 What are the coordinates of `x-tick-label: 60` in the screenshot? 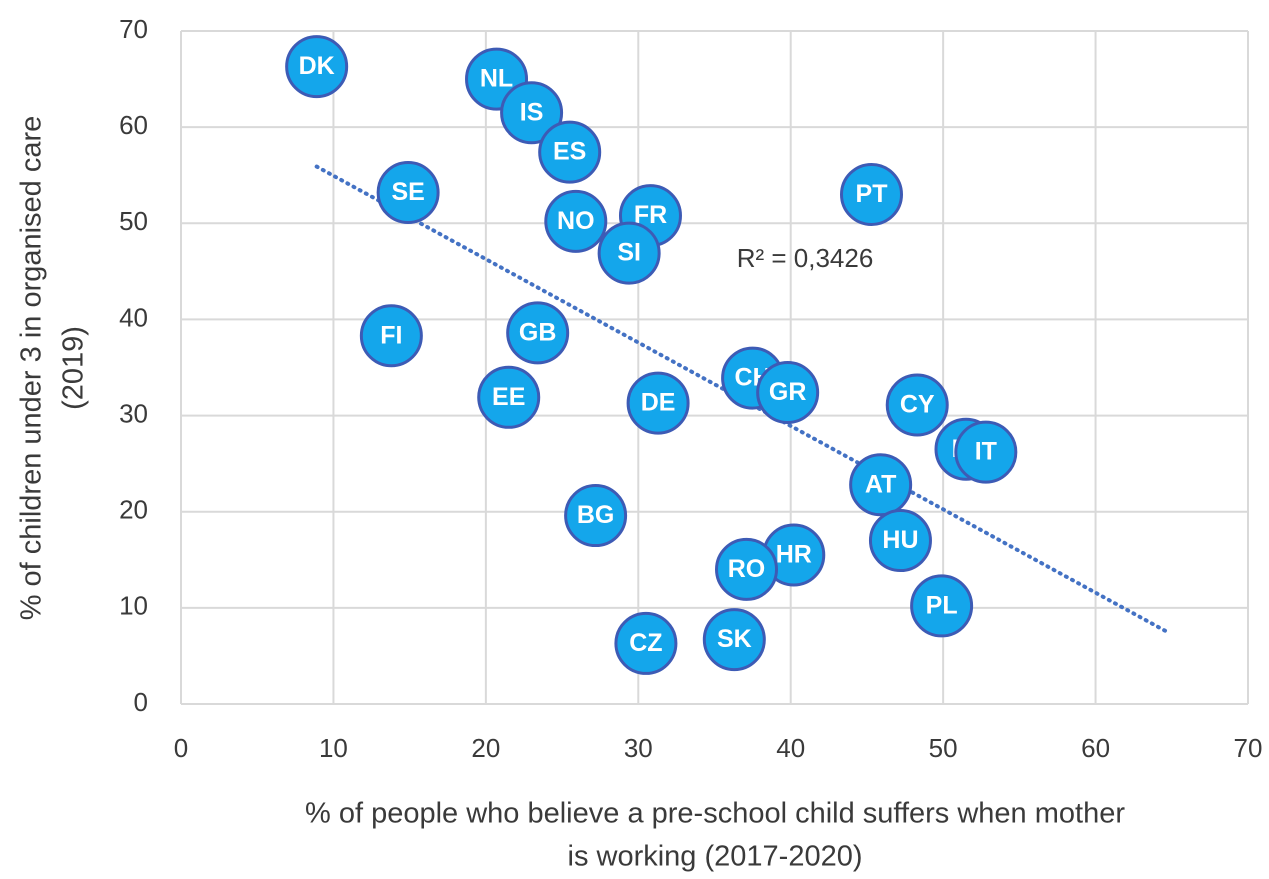 It's located at (1095, 748).